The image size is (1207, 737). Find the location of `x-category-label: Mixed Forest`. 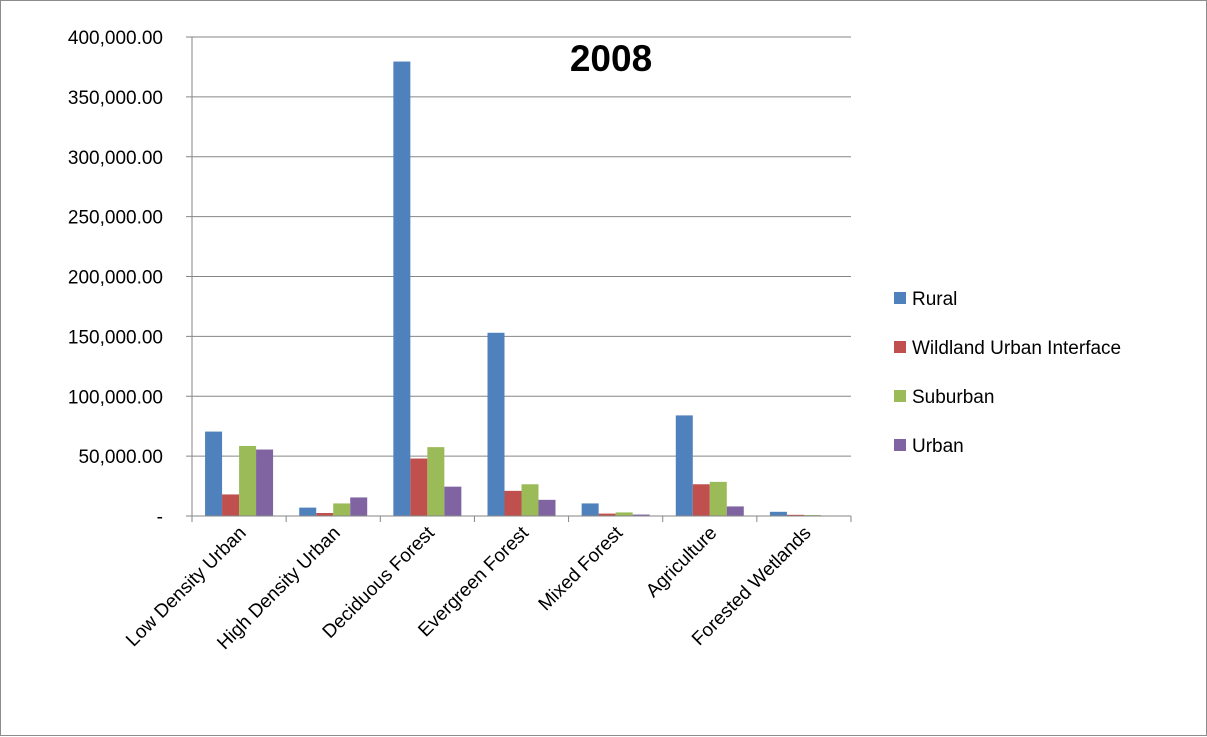

x-category-label: Mixed Forest is located at coordinates (581, 568).